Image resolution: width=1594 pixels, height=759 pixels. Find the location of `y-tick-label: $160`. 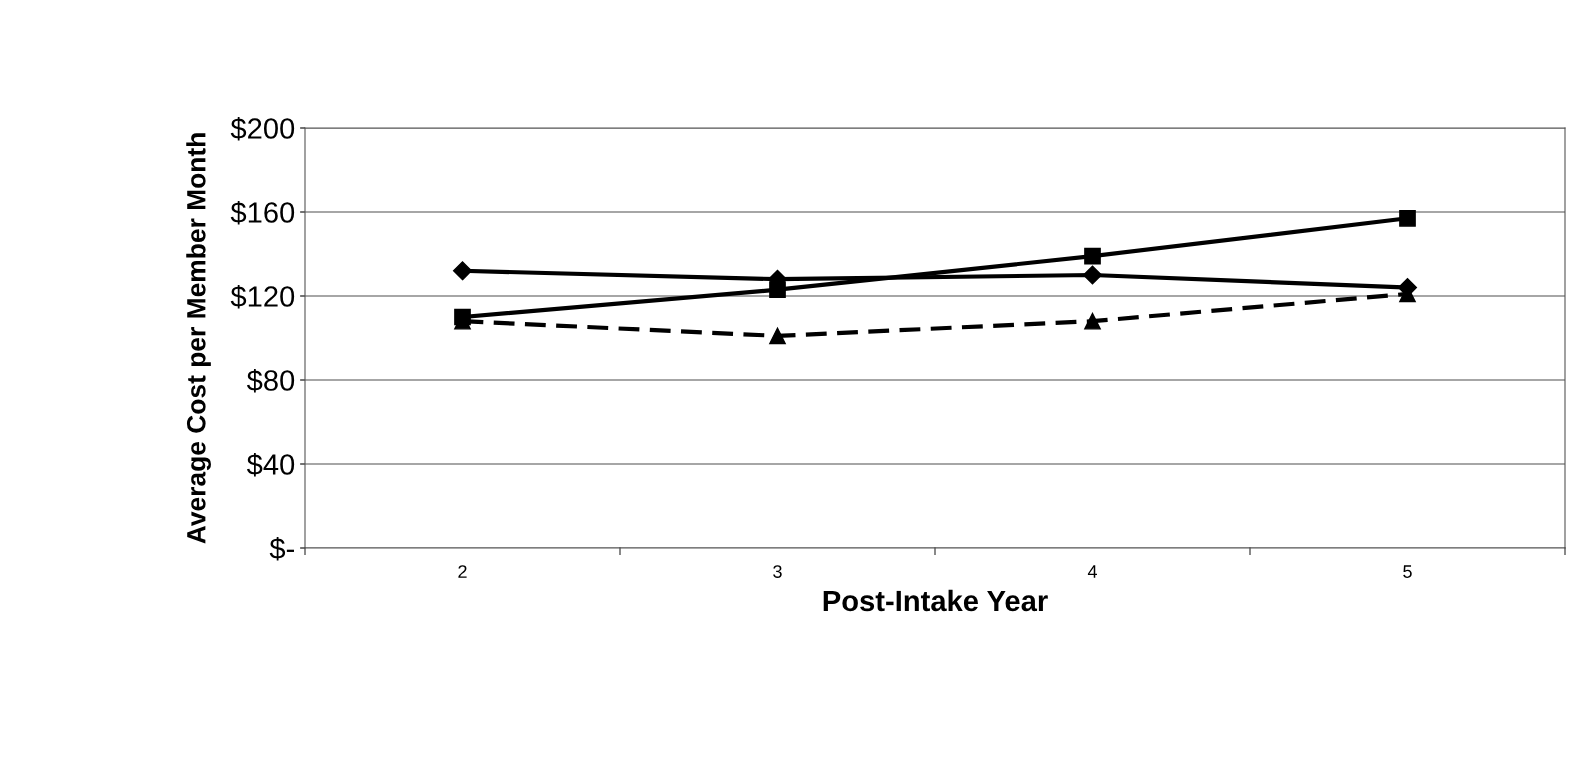

y-tick-label: $160 is located at coordinates (262, 212).